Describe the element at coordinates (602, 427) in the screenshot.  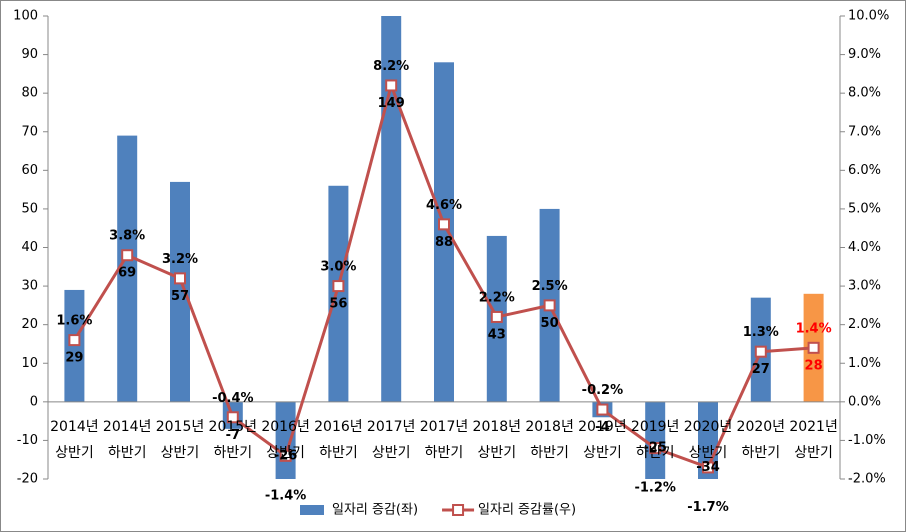
I see `value-label: -4` at that location.